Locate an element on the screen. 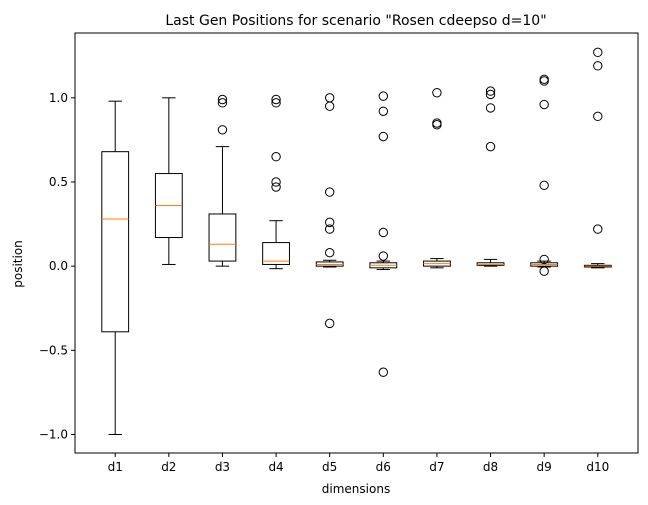 Image resolution: width=648 pixels, height=505 pixels. y-tick-label-2: 0.0 is located at coordinates (58, 266).